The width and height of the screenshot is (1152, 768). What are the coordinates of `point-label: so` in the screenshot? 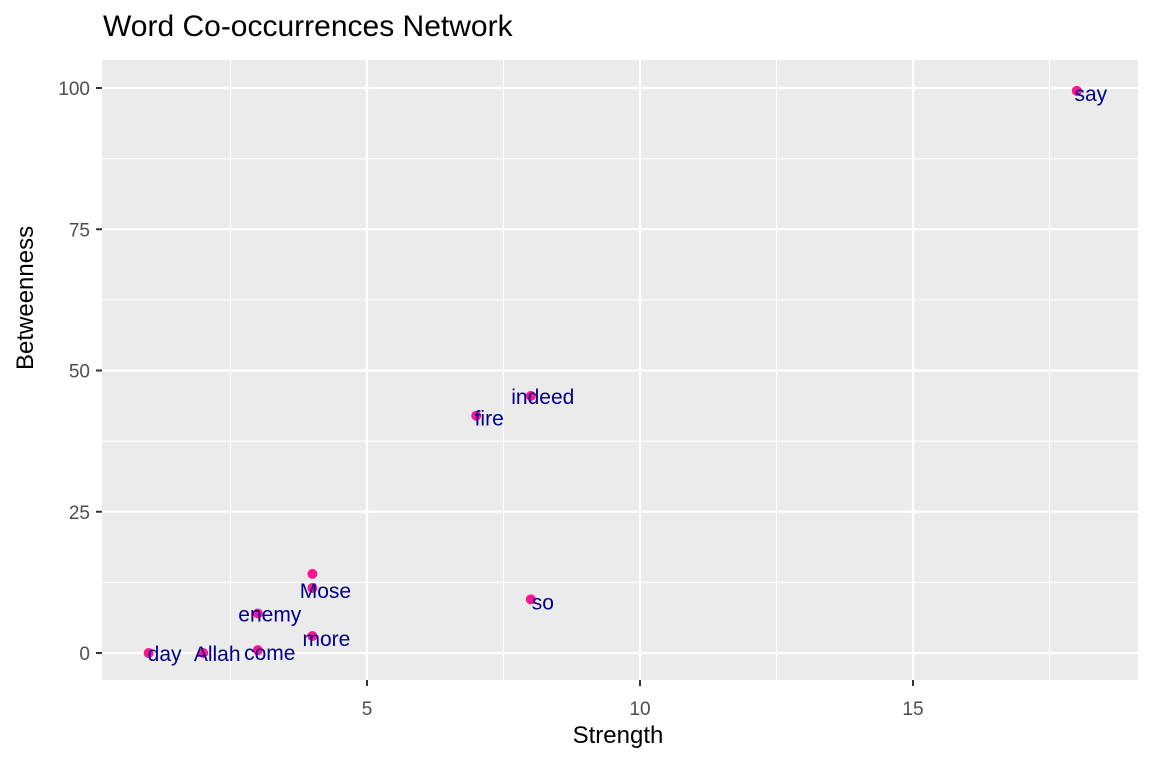 It's located at (543, 602).